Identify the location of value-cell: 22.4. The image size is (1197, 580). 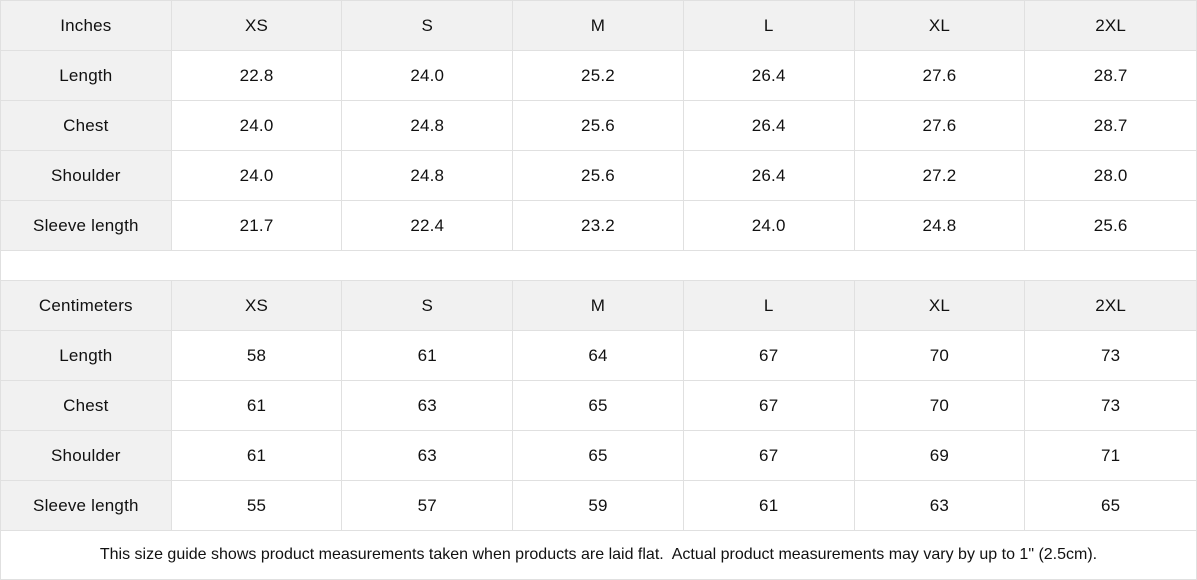
(428, 226).